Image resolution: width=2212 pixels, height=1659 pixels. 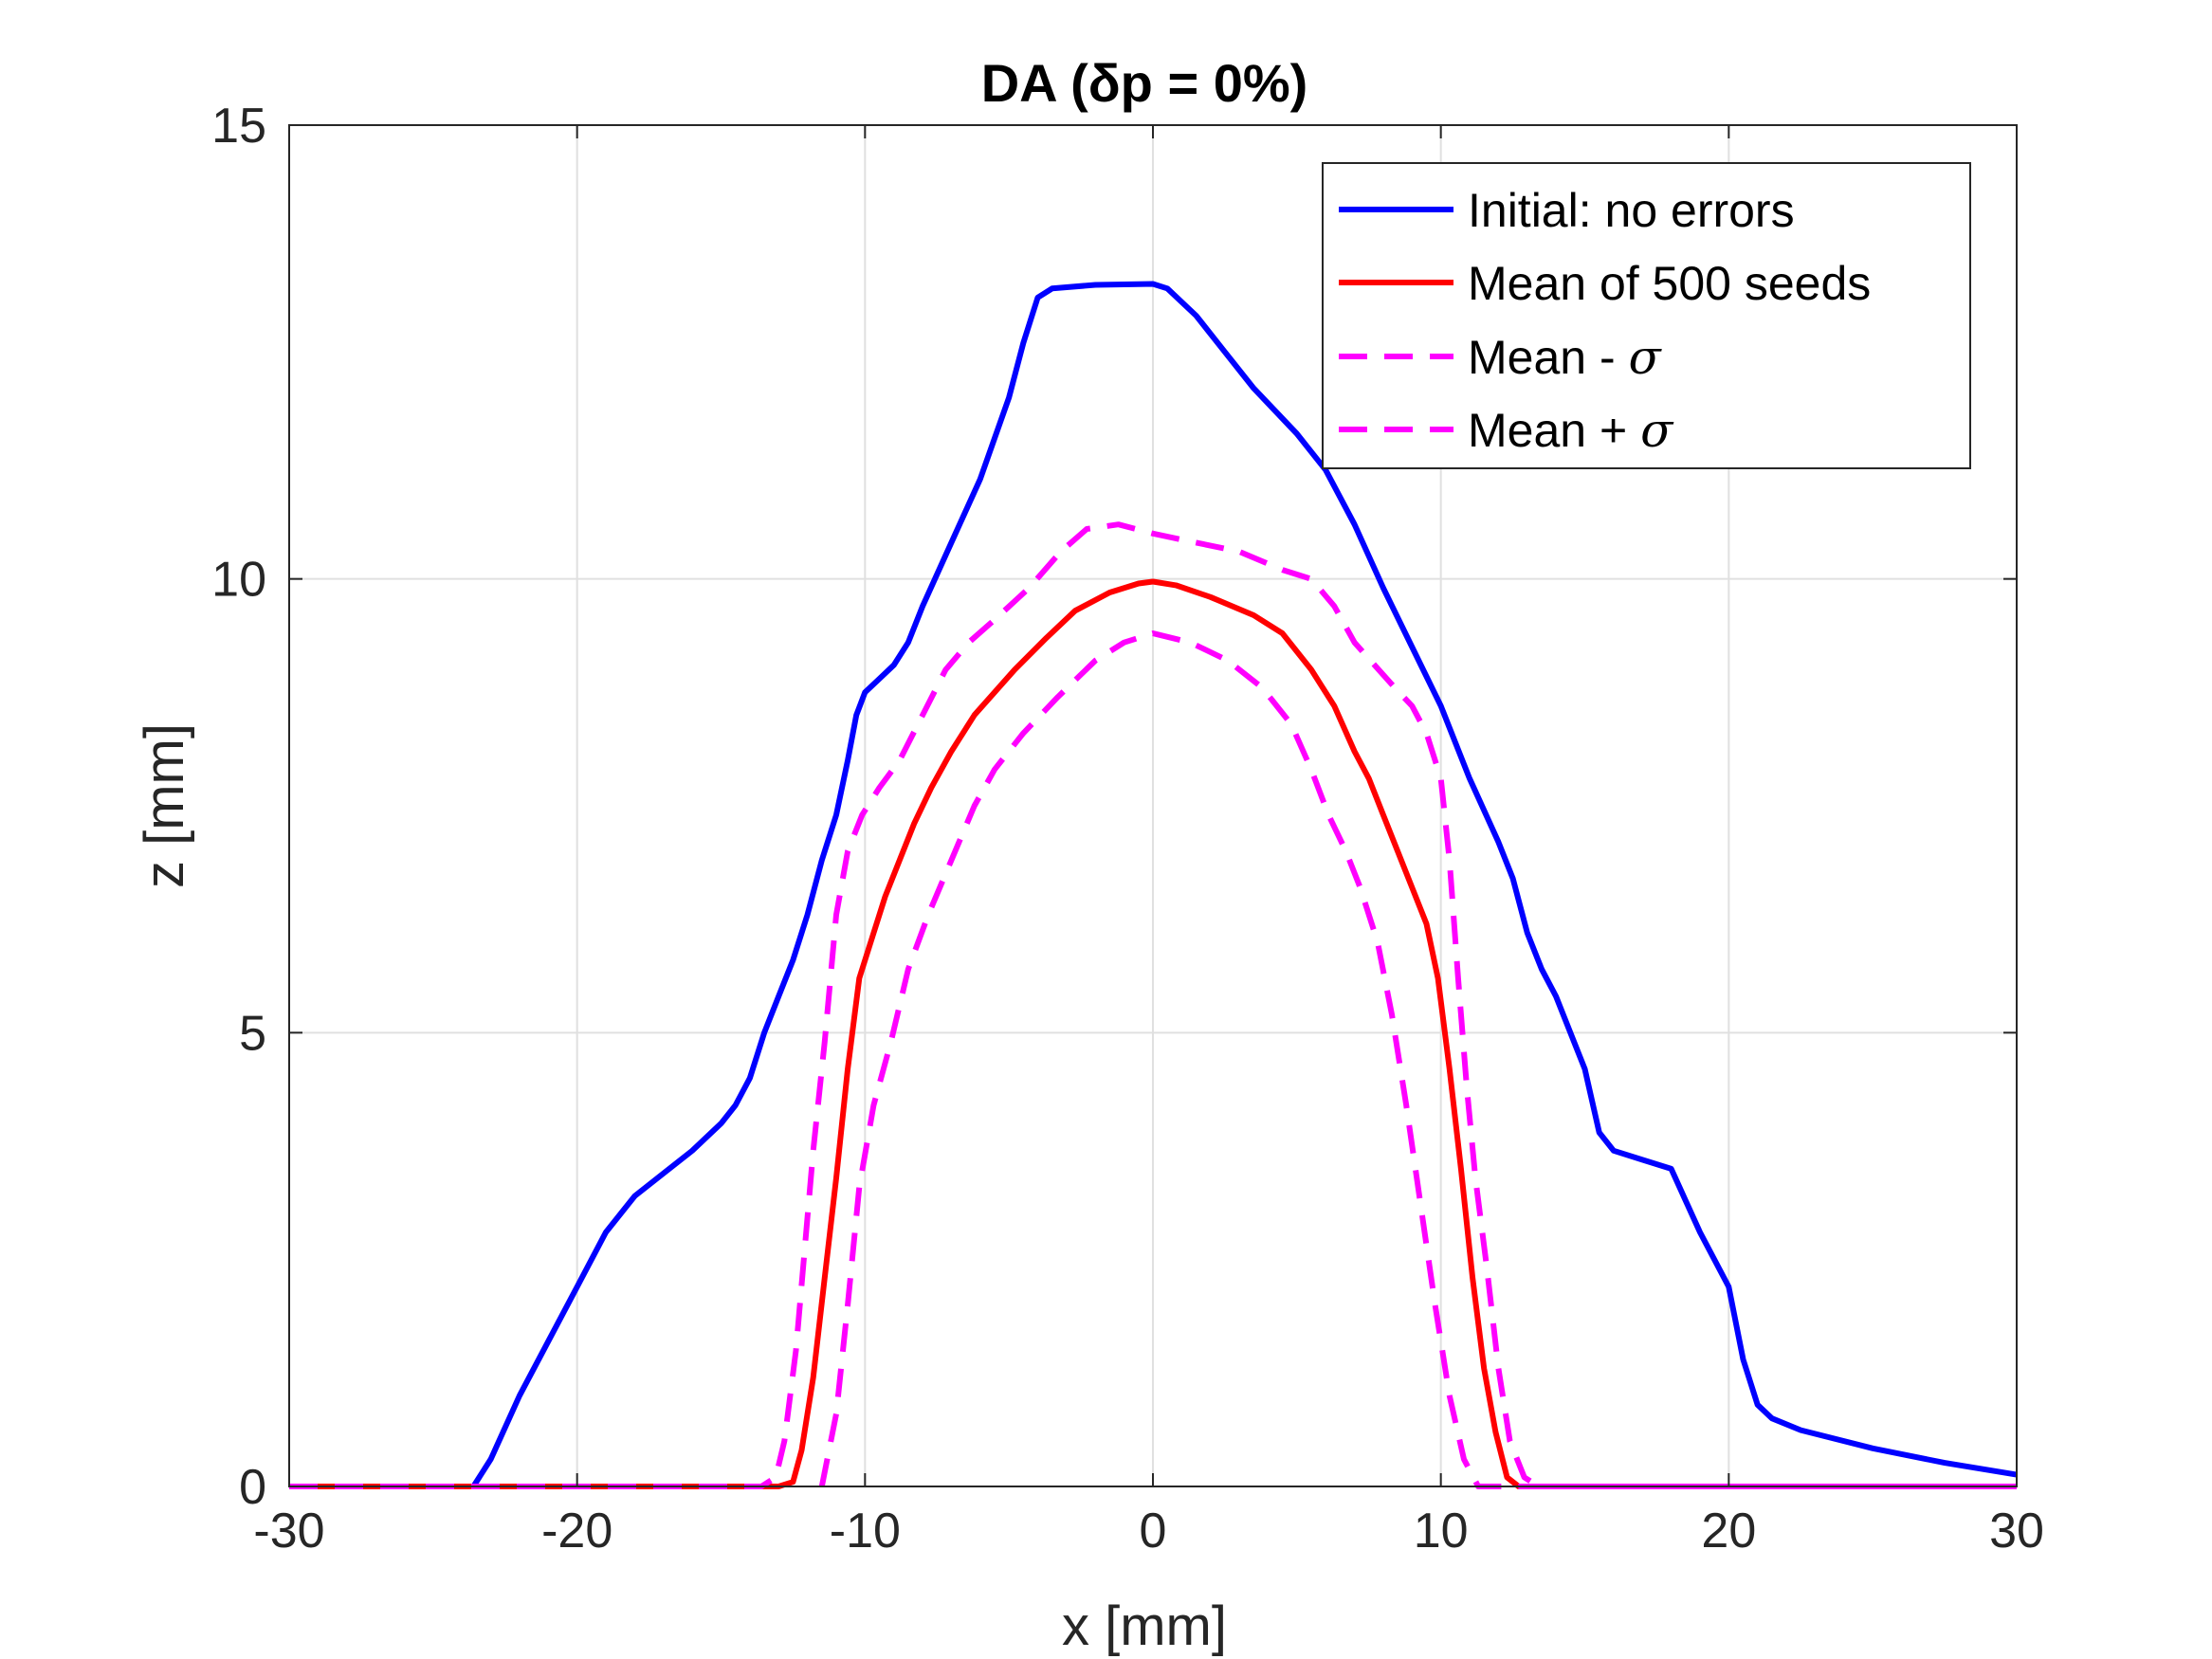 I want to click on chart-title: DA (δp = 0%), so click(x=1144, y=83).